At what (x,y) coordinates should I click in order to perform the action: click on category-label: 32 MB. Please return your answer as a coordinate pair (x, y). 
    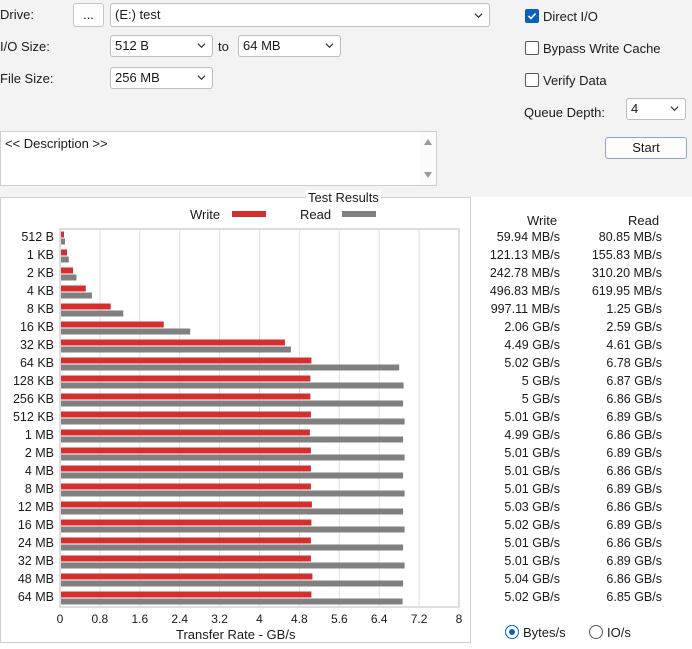
    Looking at the image, I should click on (35, 561).